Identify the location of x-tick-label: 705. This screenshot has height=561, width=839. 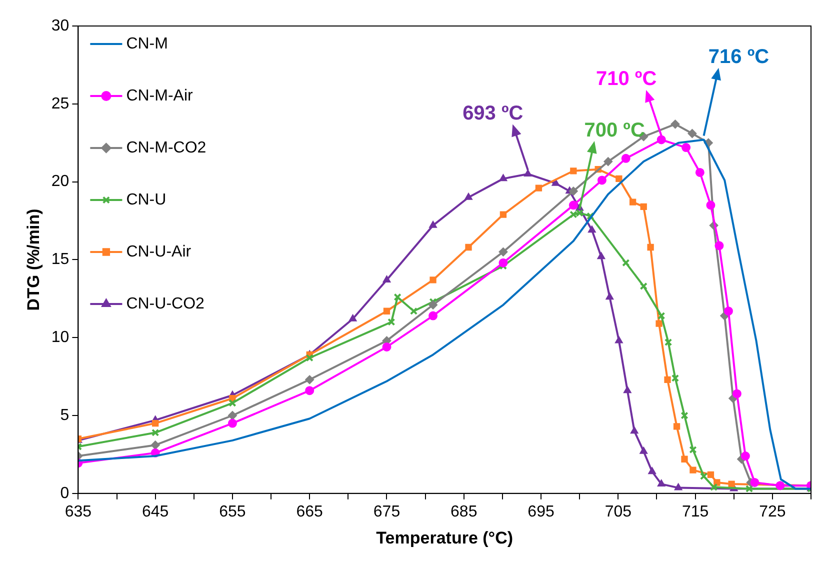
(618, 511).